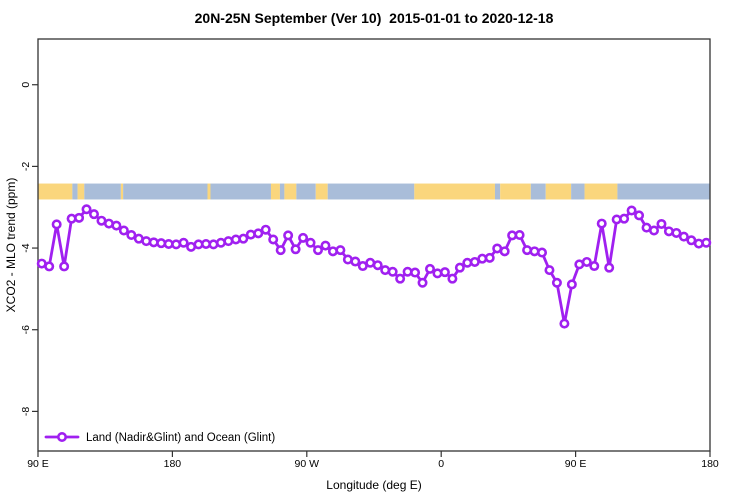 The height and width of the screenshot is (500, 750). Describe the element at coordinates (26, 166) in the screenshot. I see `y-axis-tick-label: -2` at that location.